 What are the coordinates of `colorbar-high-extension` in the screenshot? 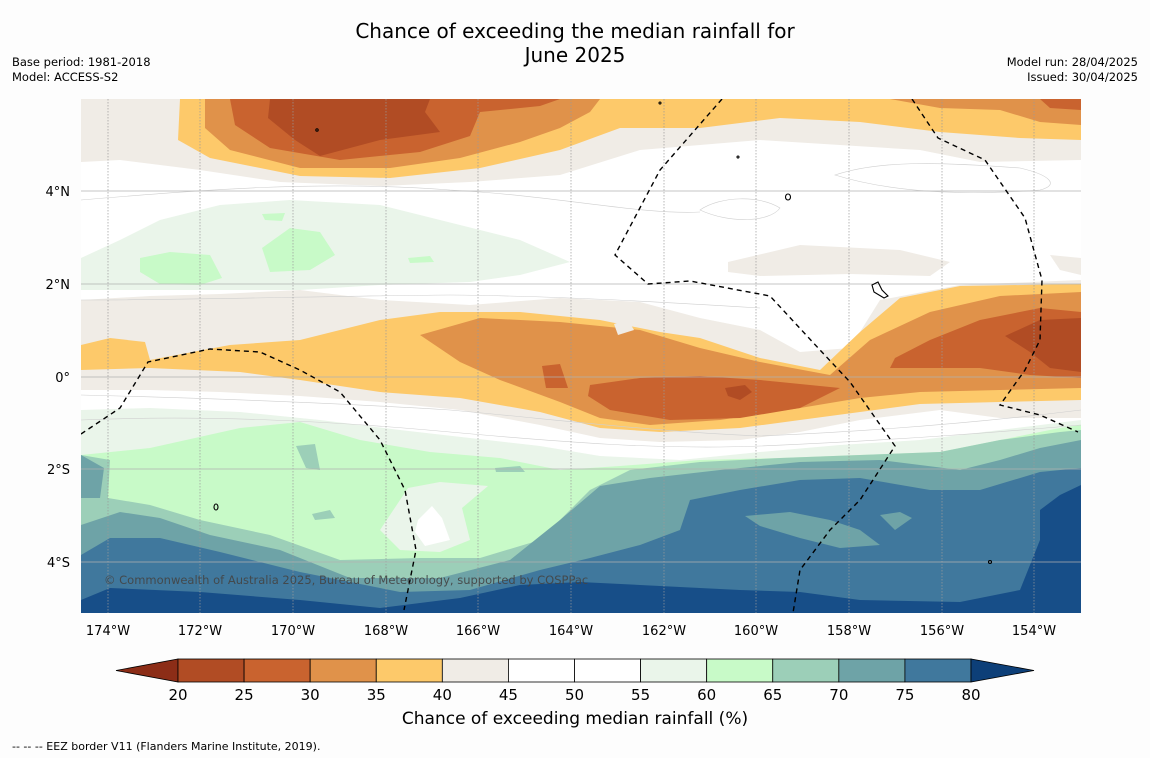 It's located at (1002, 670).